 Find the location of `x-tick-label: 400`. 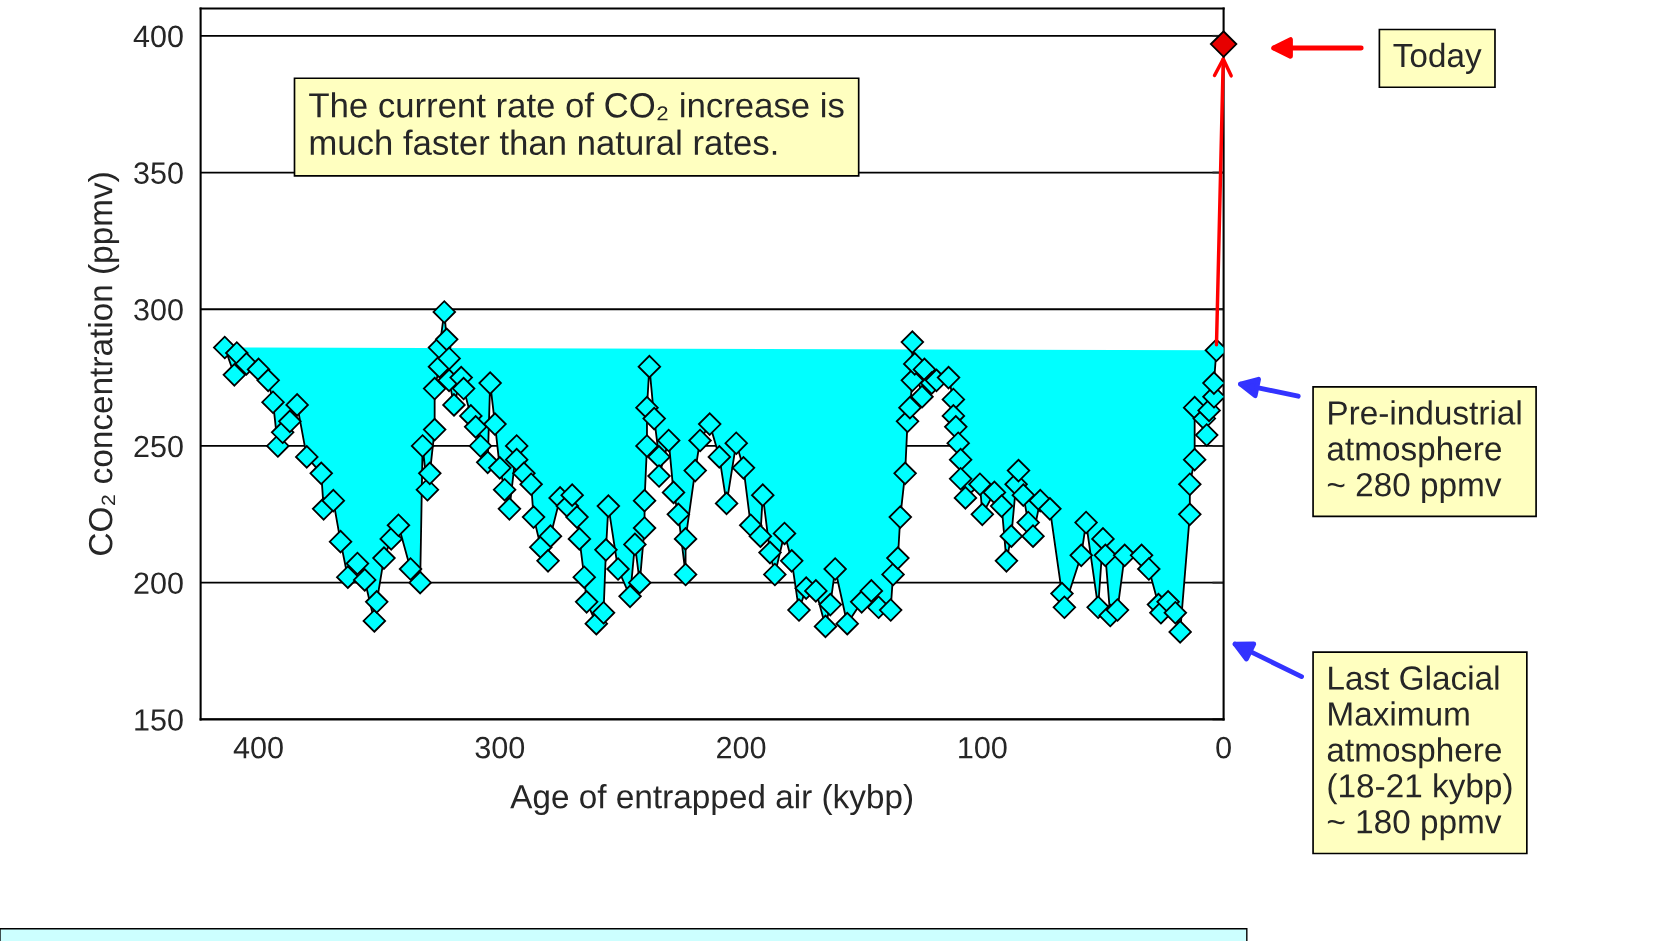

x-tick-label: 400 is located at coordinates (258, 747).